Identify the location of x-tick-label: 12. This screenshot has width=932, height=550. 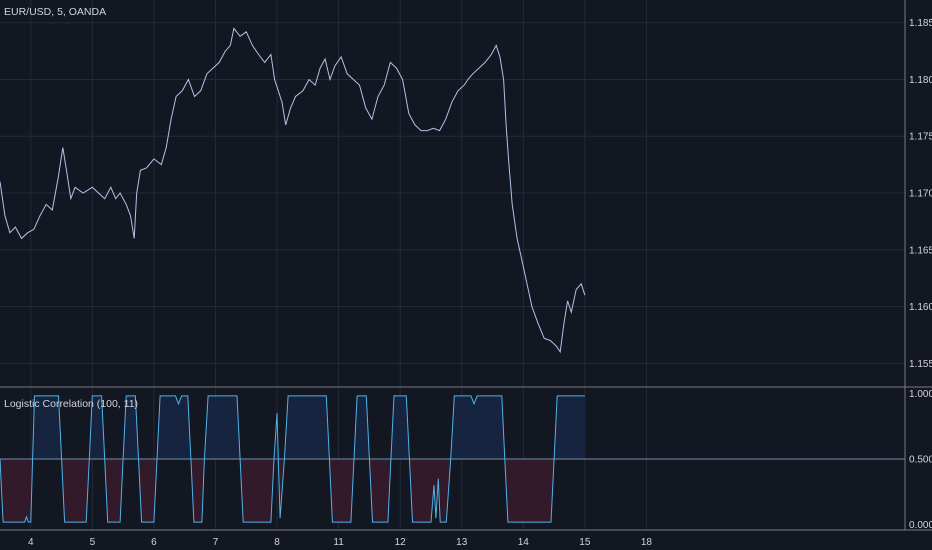
(401, 542).